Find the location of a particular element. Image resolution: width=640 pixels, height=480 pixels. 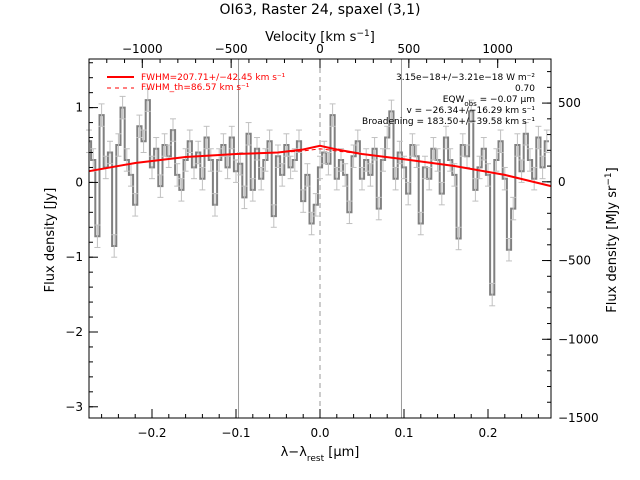

right-tick-label: −1500 is located at coordinates (578, 418).